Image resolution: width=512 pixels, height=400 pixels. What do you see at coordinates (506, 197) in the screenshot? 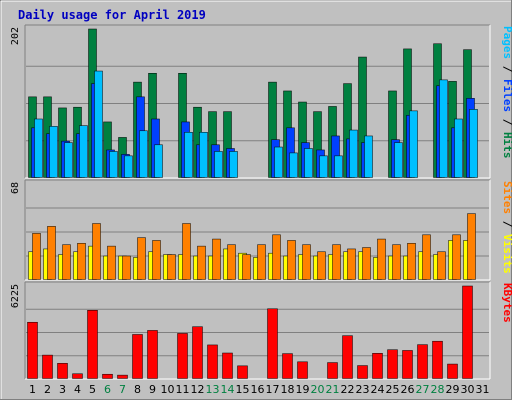
I see `legend-part: Sites` at bounding box center [506, 197].